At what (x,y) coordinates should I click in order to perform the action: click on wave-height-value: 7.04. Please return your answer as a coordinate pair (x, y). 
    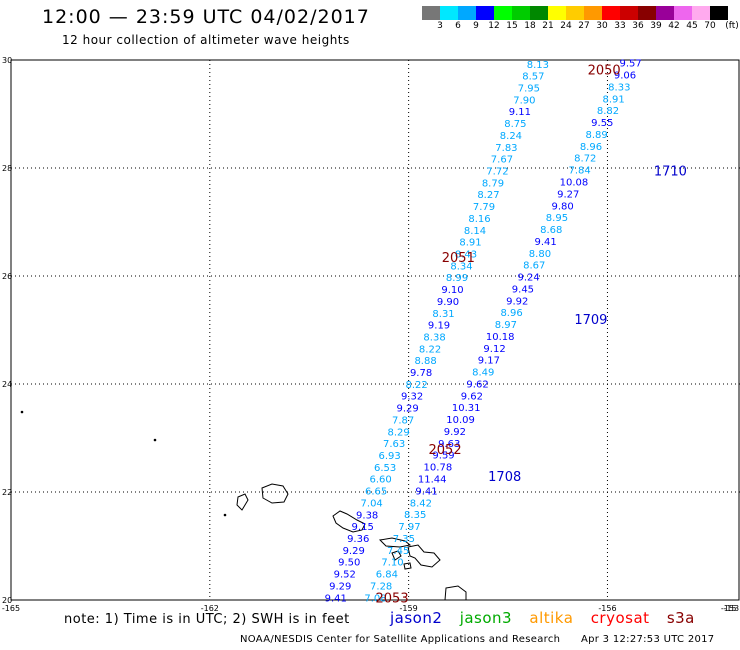
    Looking at the image, I should click on (372, 503).